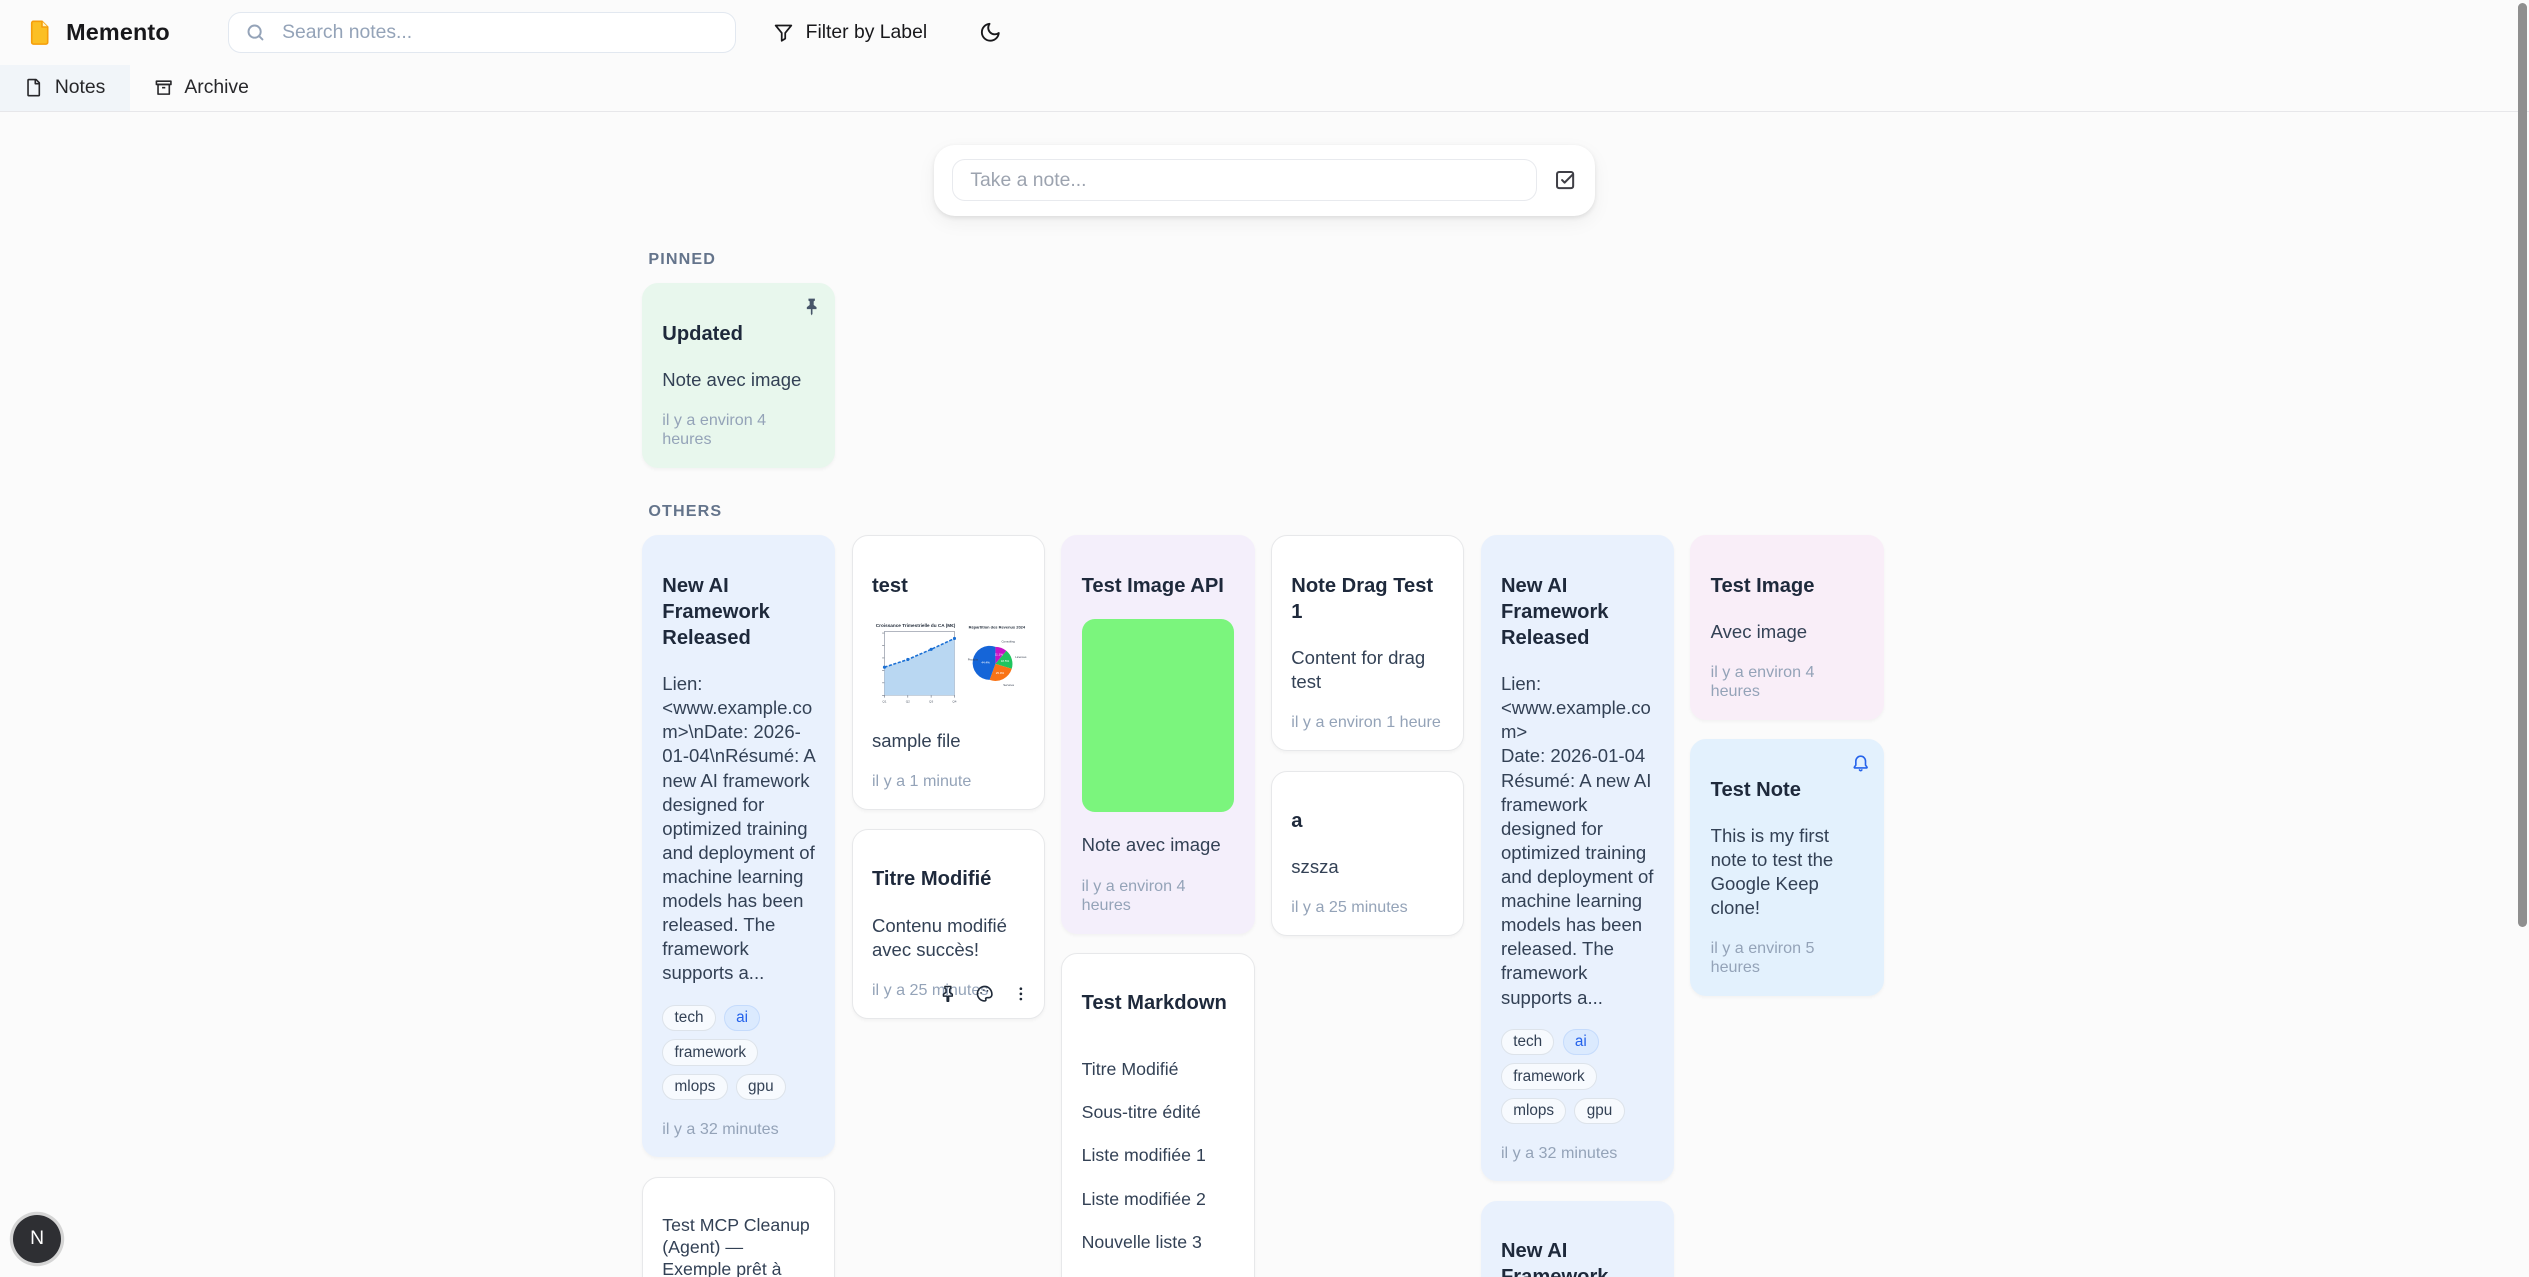  What do you see at coordinates (702, 333) in the screenshot?
I see `note-title: Updated` at bounding box center [702, 333].